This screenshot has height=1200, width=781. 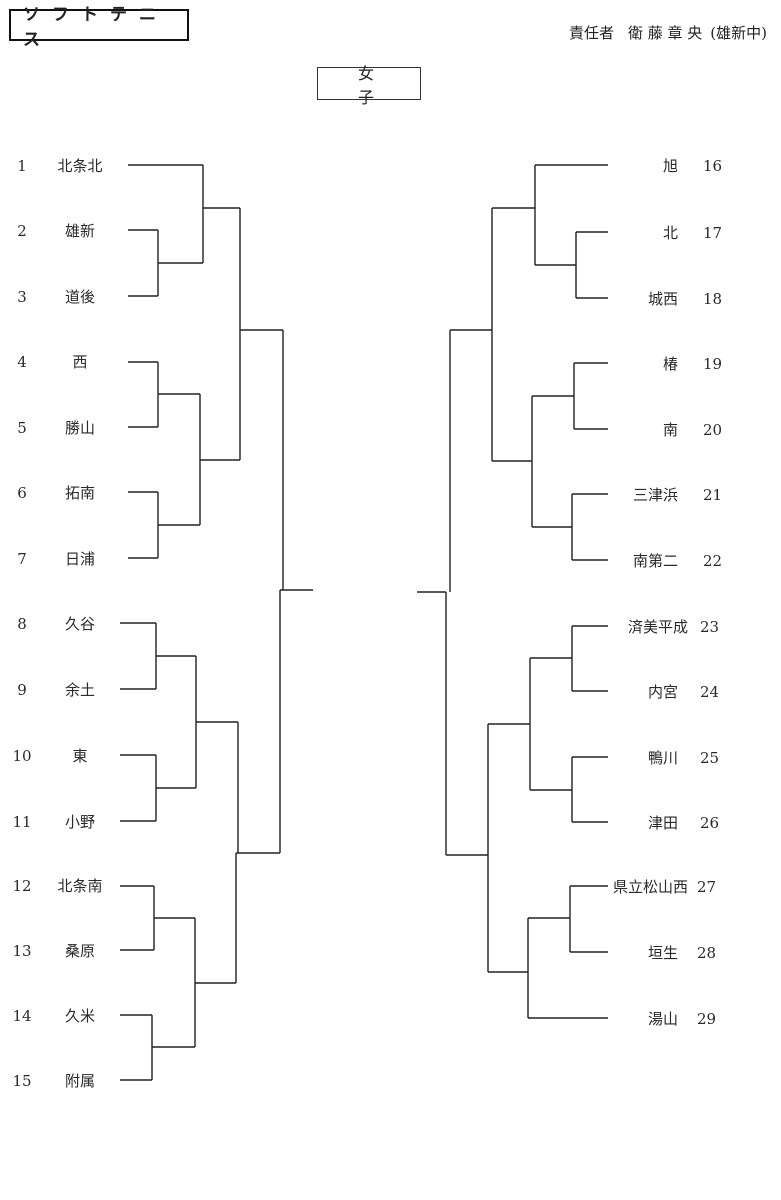 I want to click on team-name: 北条北, so click(x=80, y=166).